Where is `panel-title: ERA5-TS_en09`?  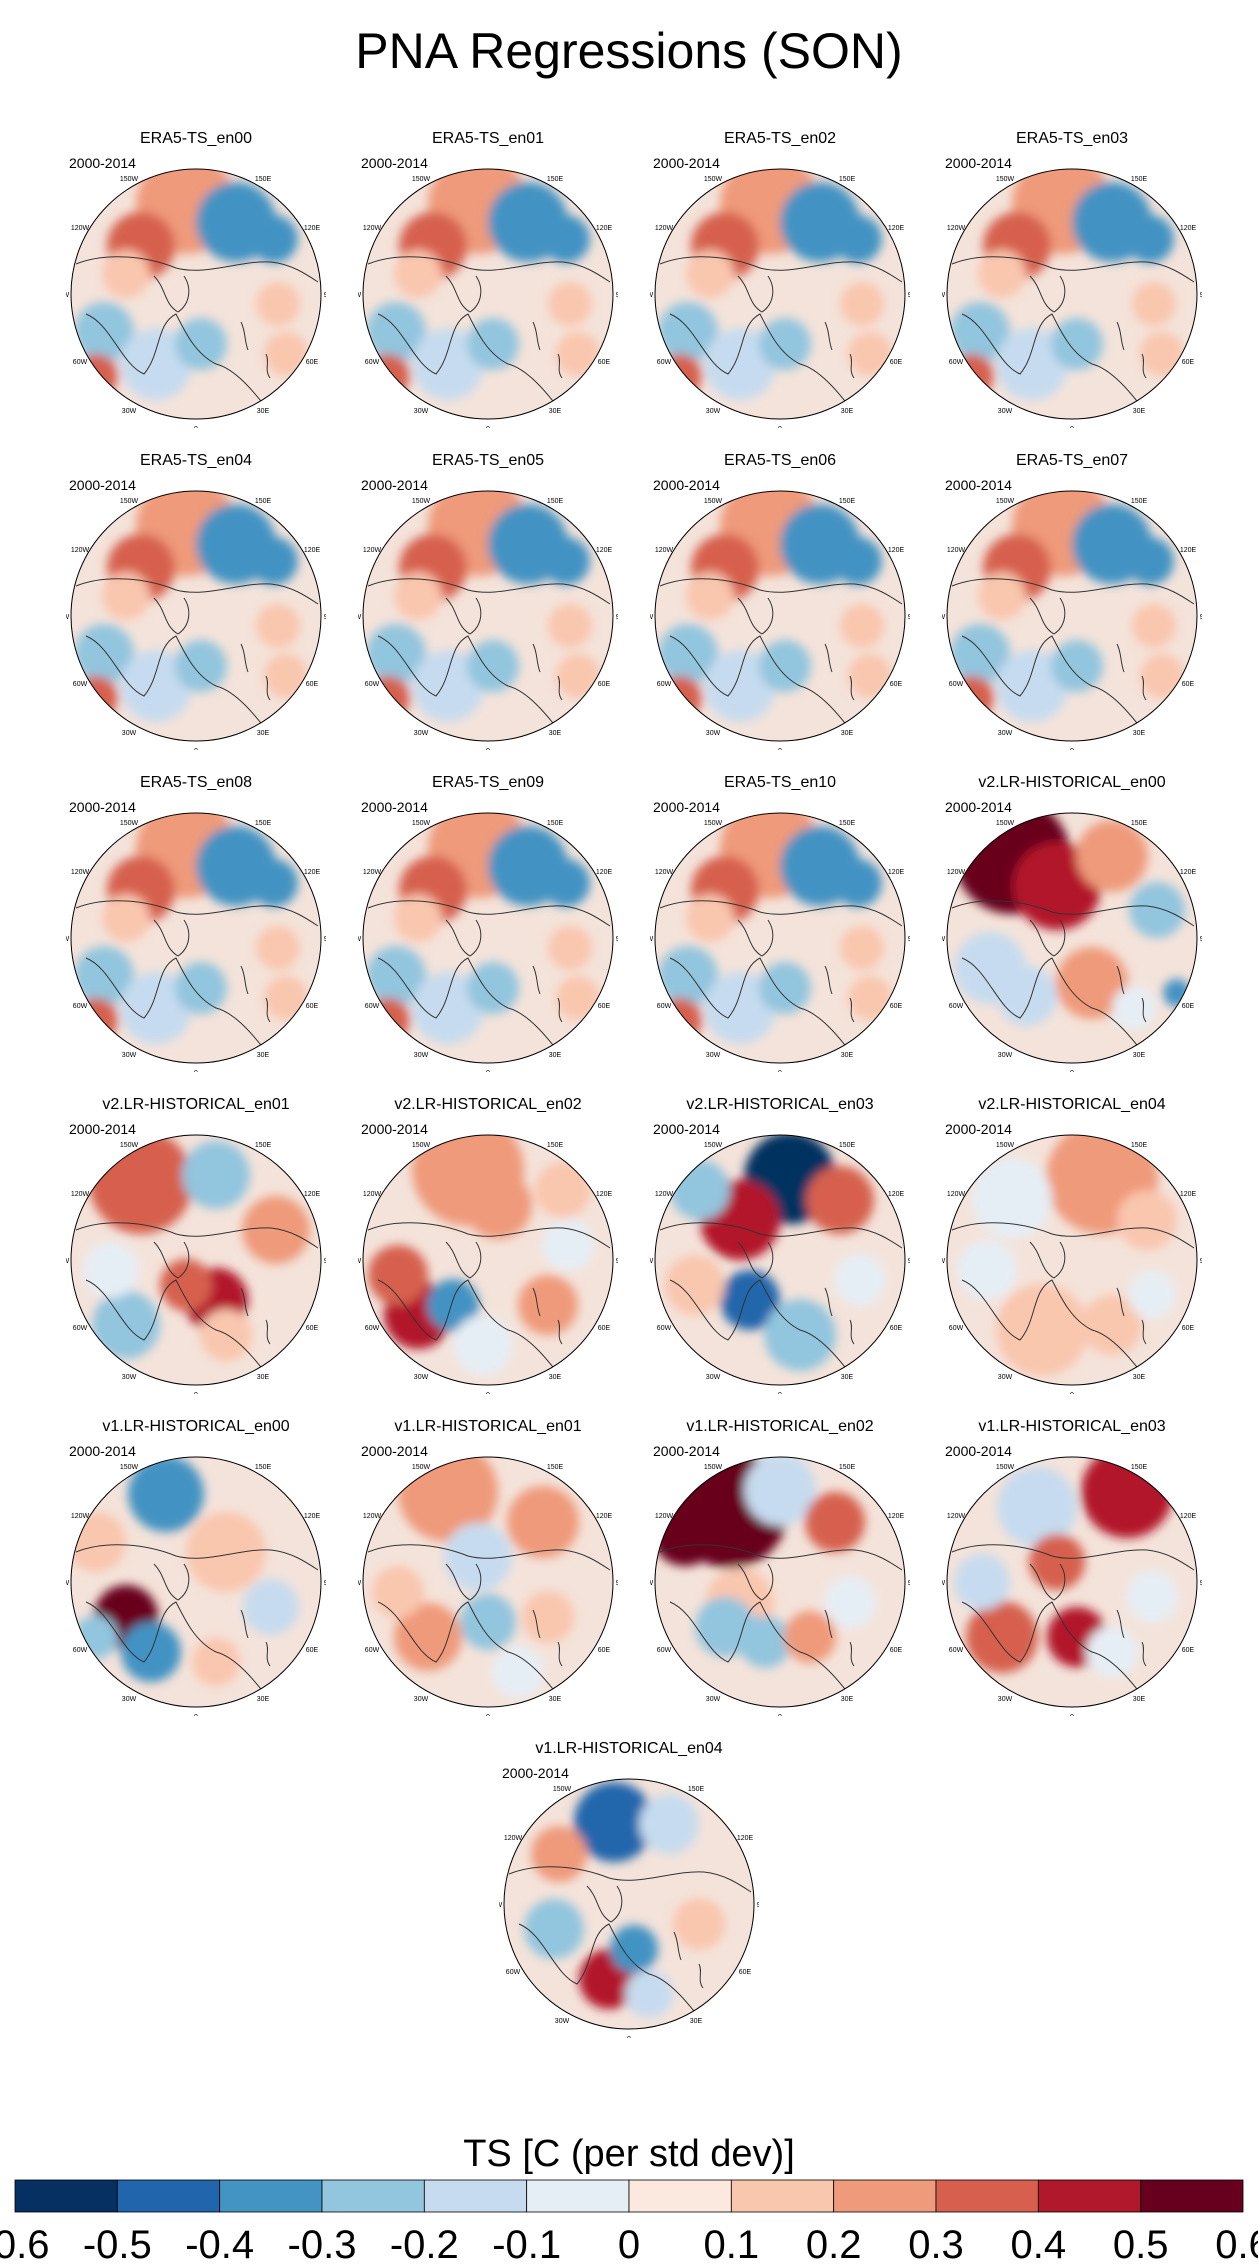
panel-title: ERA5-TS_en09 is located at coordinates (488, 782).